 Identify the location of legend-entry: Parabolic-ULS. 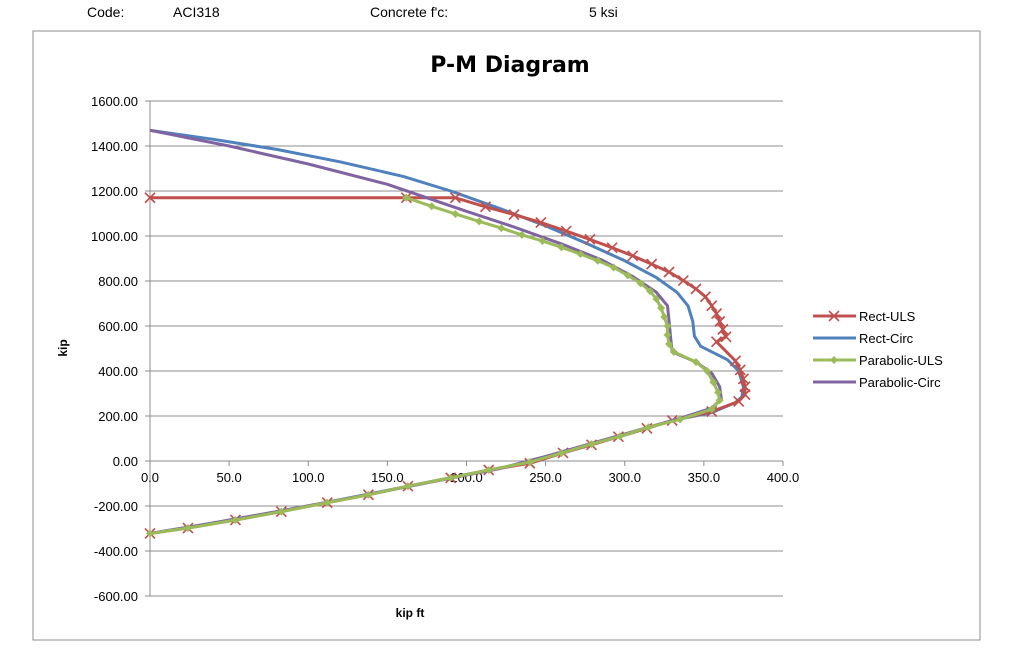
(878, 360).